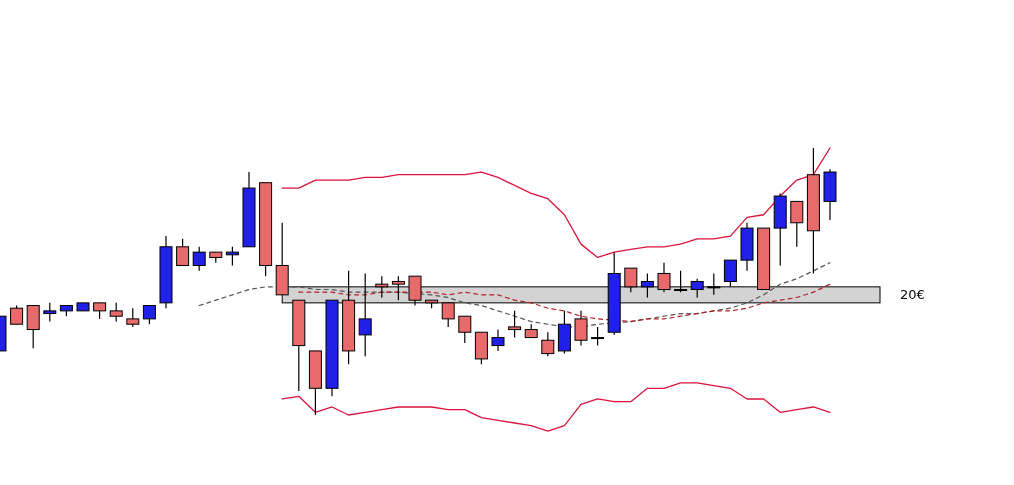 Image resolution: width=1014 pixels, height=485 pixels. I want to click on band-label: 20€, so click(912, 295).